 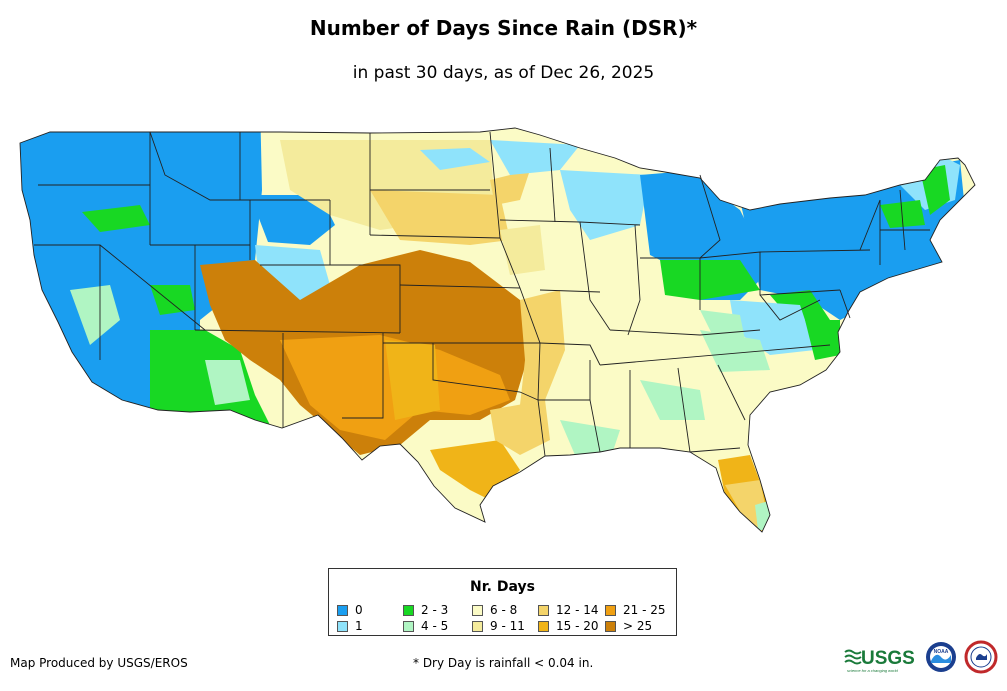 I want to click on legend-item-4: 6 - 8, so click(x=494, y=610).